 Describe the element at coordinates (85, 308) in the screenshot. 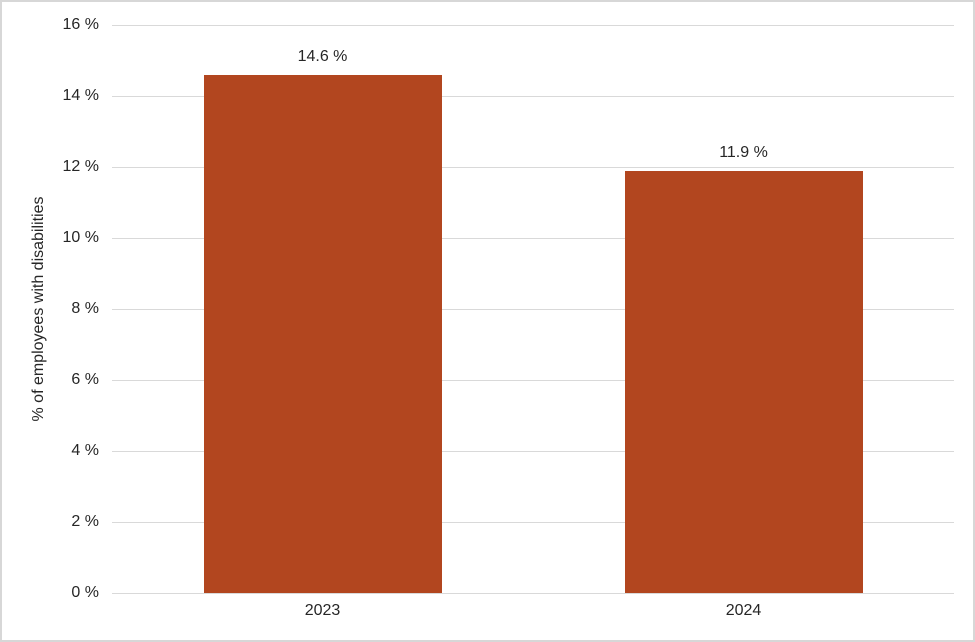

I see `y-tick-label: 8 %` at that location.